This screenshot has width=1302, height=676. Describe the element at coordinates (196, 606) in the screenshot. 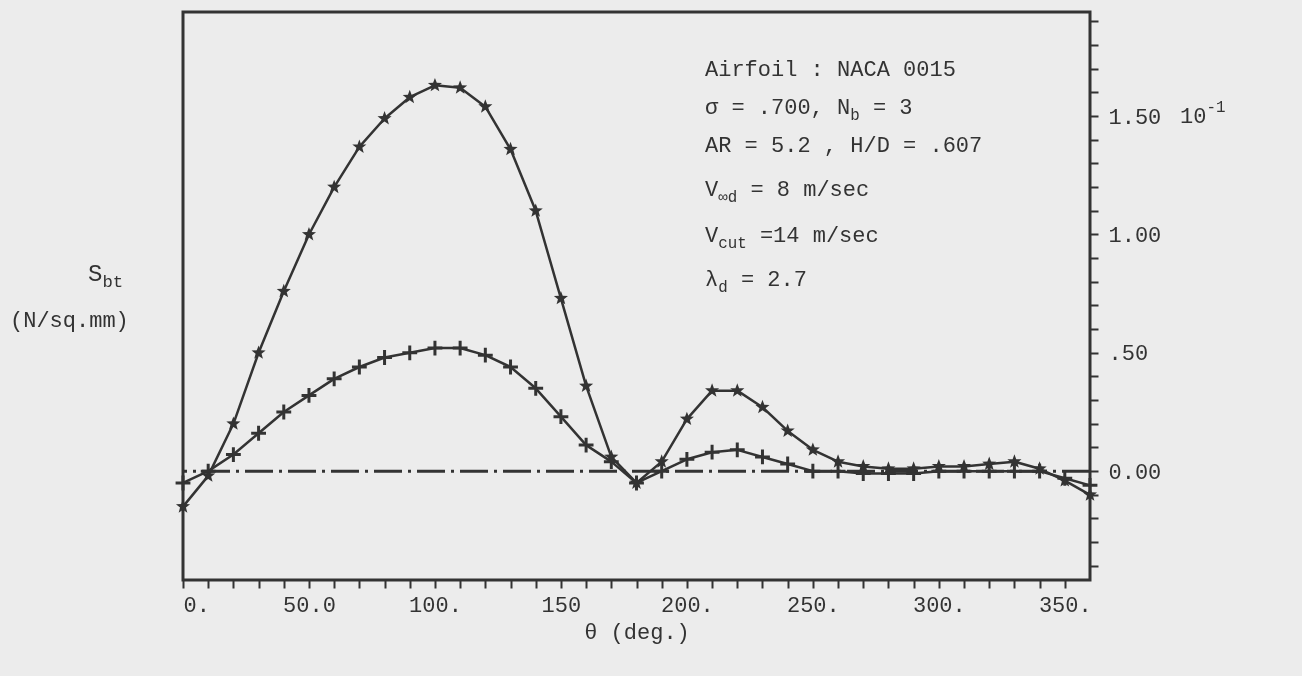

I see `x-tick-label: 0.` at that location.